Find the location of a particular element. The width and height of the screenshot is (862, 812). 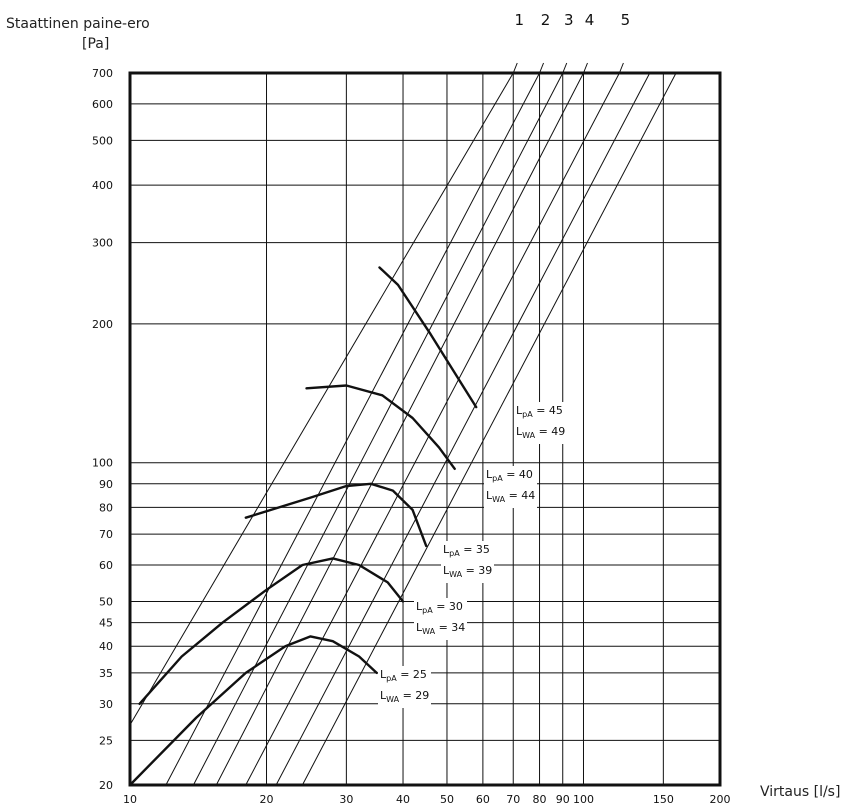

lpa-label: LpA = 25 is located at coordinates (403, 676).